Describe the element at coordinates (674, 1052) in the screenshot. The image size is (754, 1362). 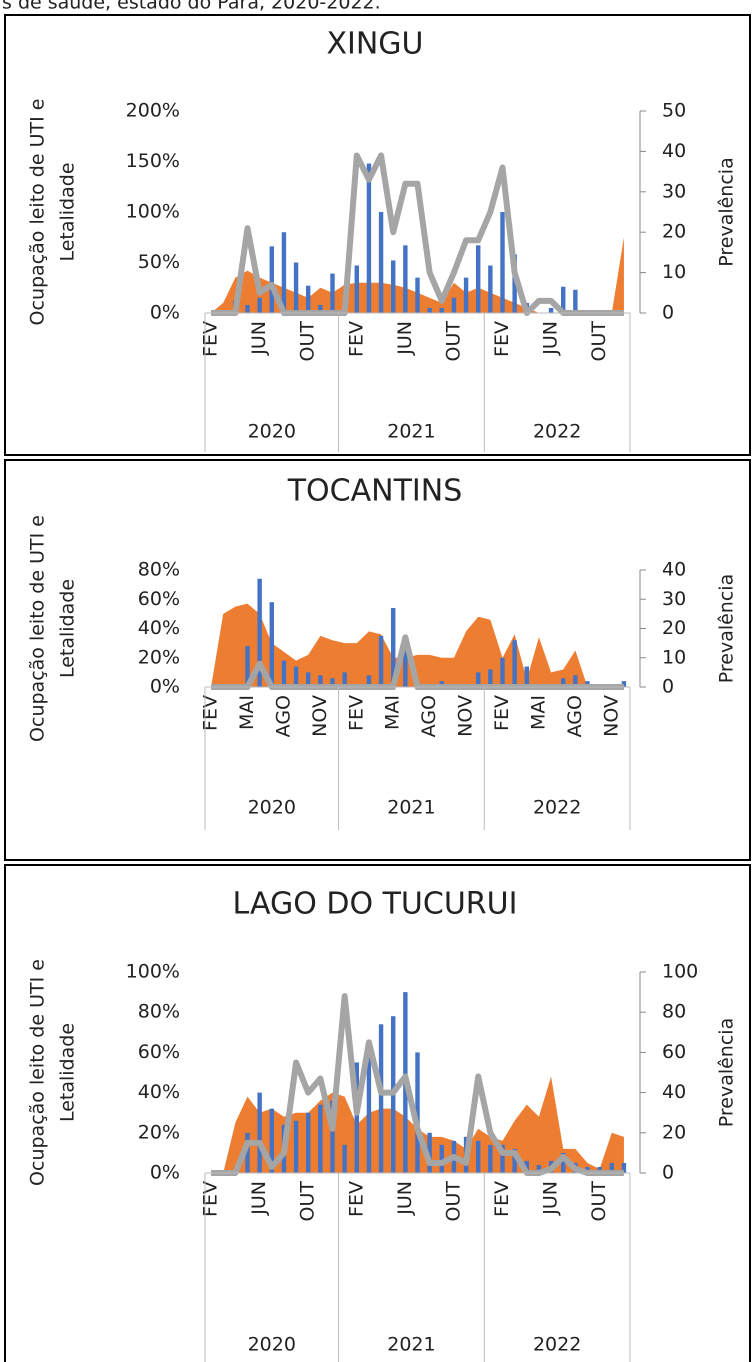
I see `y2-tick-label: 60` at that location.